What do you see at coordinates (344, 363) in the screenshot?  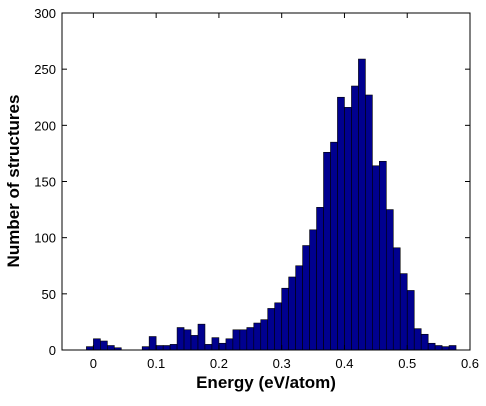 I see `x-tick-label: 0.4` at bounding box center [344, 363].